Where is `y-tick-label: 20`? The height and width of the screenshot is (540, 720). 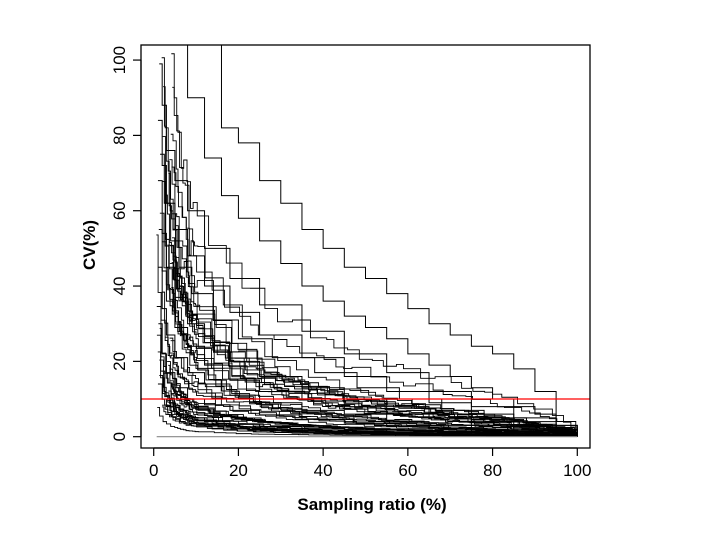
y-tick-label: 20 is located at coordinates (119, 361).